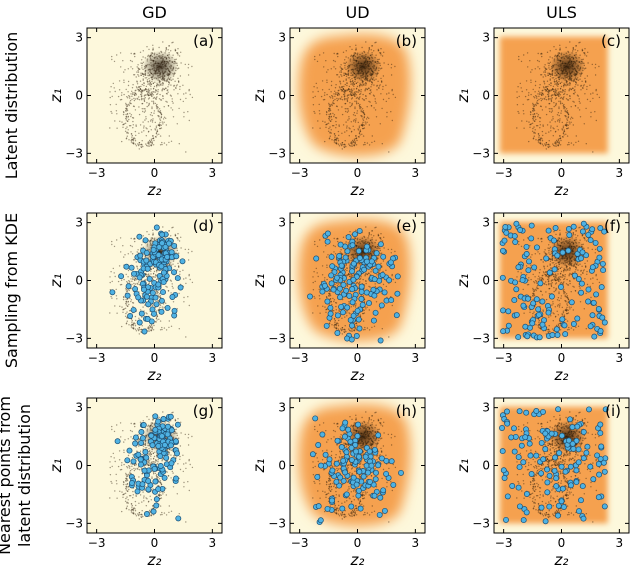 The width and height of the screenshot is (640, 581). What do you see at coordinates (463, 96) in the screenshot?
I see `y-axis-label: z₁` at bounding box center [463, 96].